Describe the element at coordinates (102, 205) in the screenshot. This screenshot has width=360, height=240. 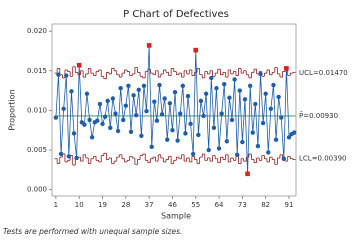
I see `x-tick-label: 19` at that location.